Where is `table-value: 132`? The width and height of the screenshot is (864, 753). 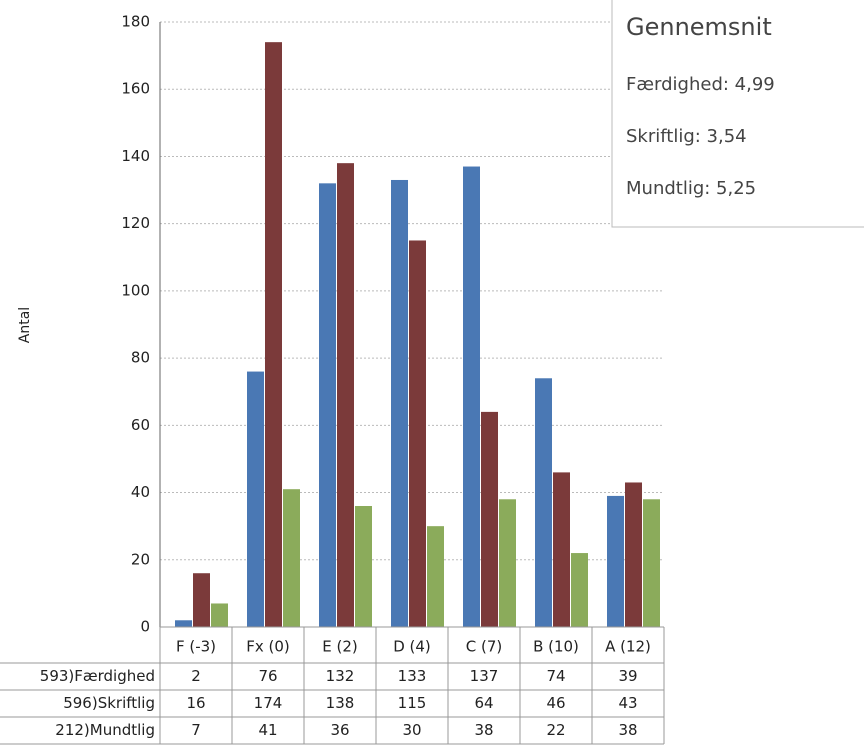 table-value: 132 is located at coordinates (340, 676).